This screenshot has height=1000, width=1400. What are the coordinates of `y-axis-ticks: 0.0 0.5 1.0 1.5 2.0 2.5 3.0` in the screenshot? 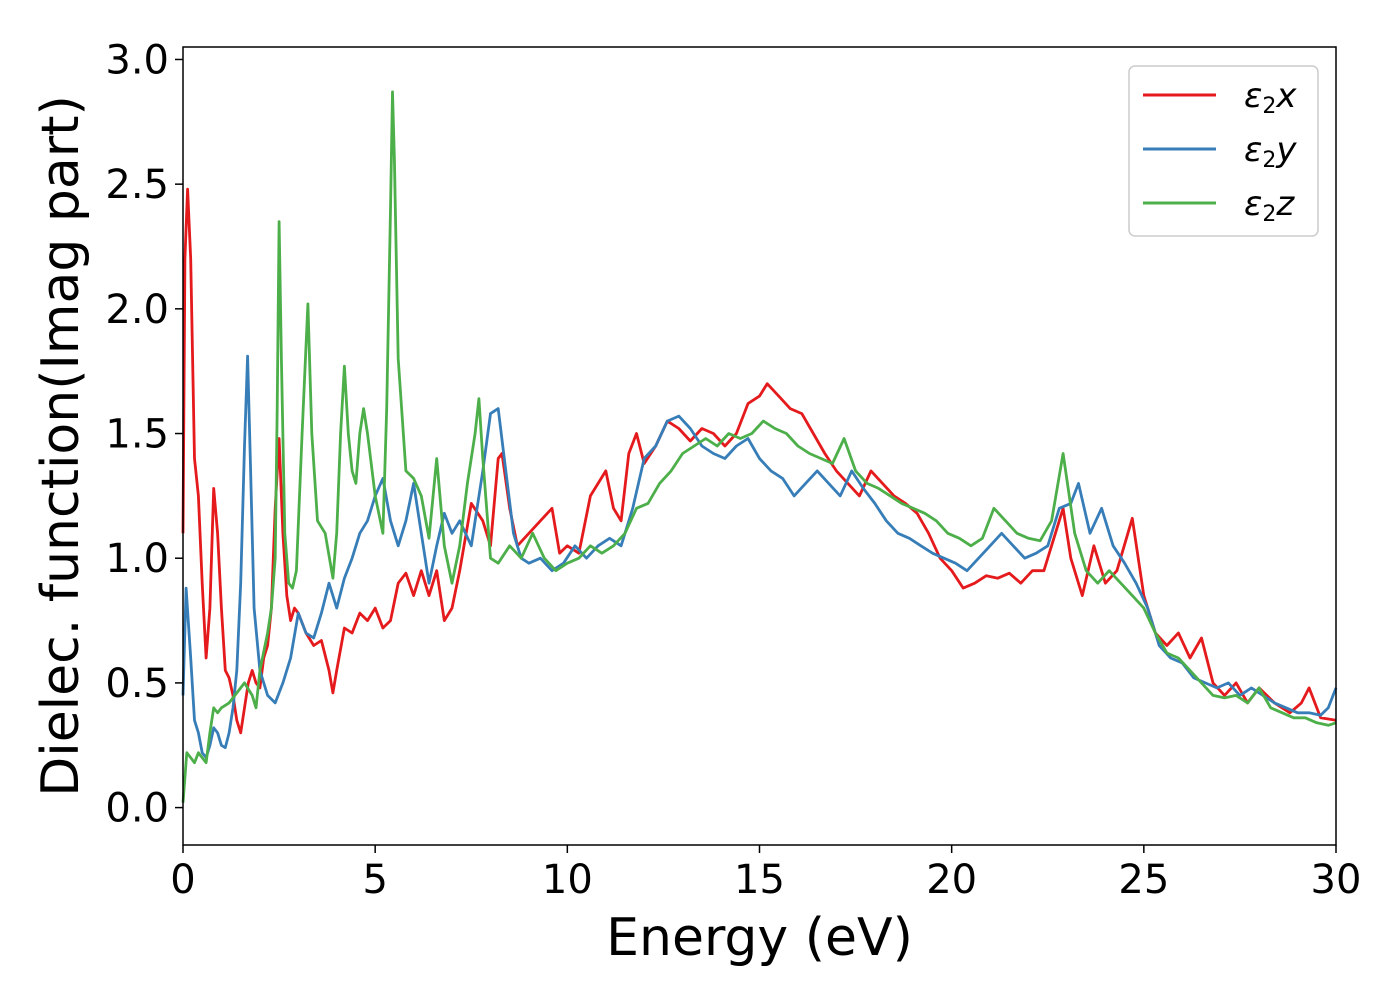 It's located at (144, 434).